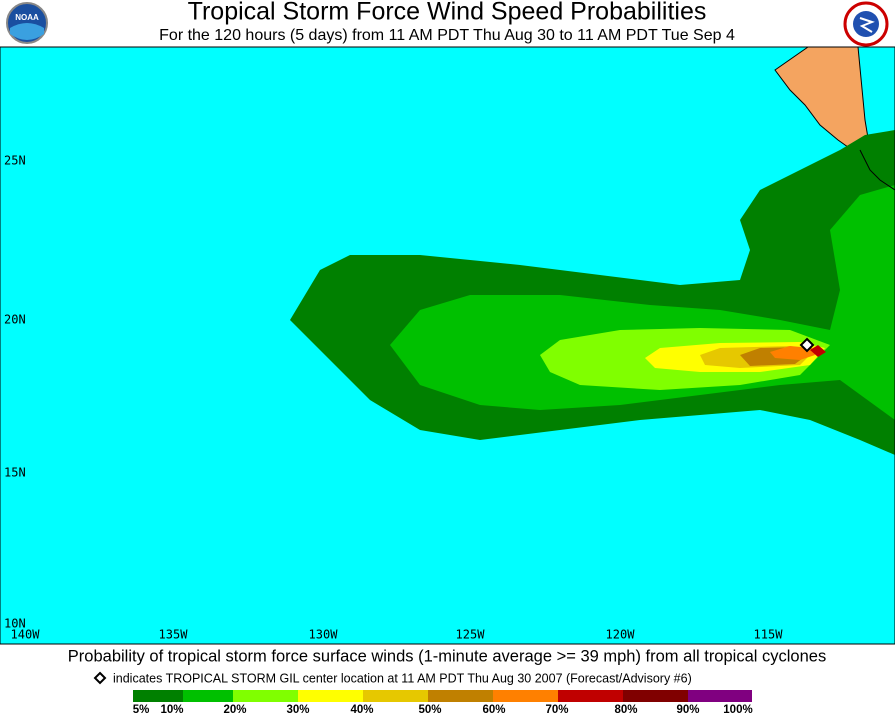 The width and height of the screenshot is (895, 716). I want to click on legend-label: 40%, so click(361, 710).